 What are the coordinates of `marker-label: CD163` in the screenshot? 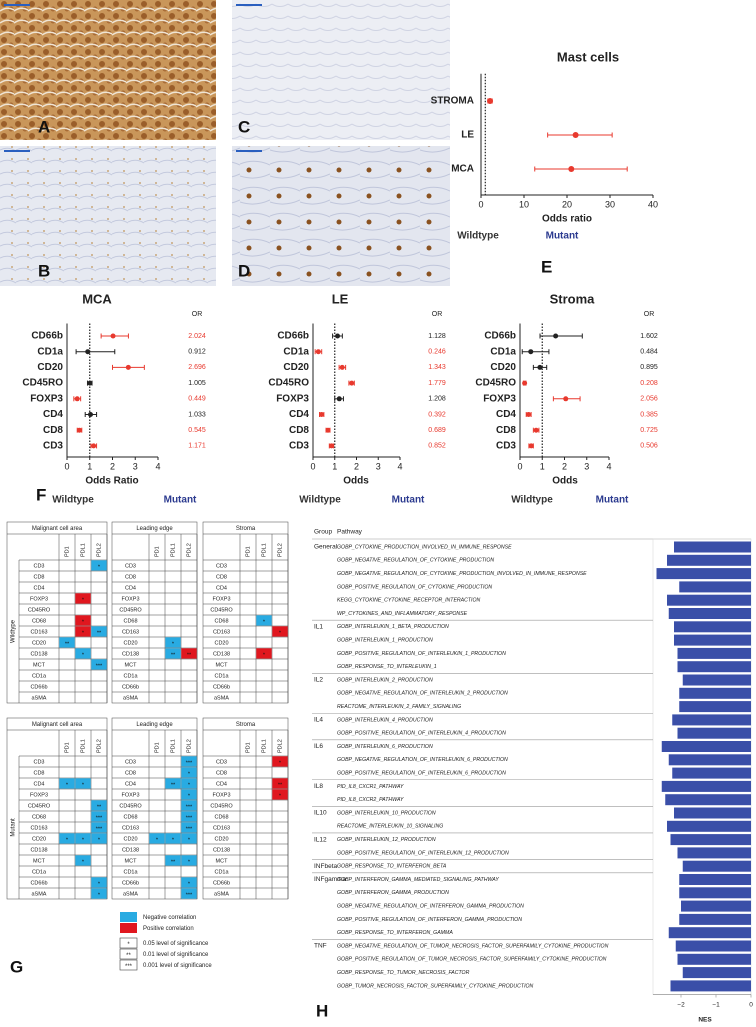 It's located at (221, 828).